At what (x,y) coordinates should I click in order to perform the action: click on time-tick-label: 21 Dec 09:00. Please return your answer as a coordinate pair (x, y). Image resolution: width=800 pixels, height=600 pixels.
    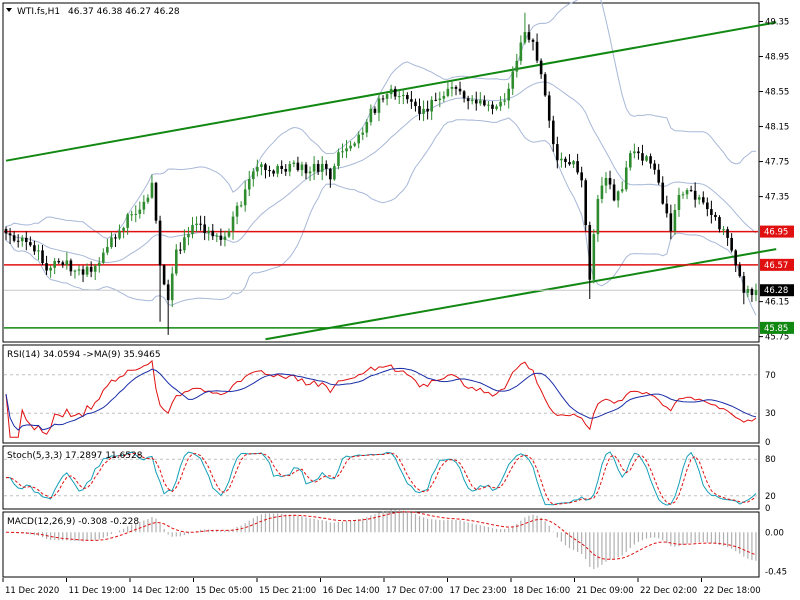
    Looking at the image, I should click on (605, 591).